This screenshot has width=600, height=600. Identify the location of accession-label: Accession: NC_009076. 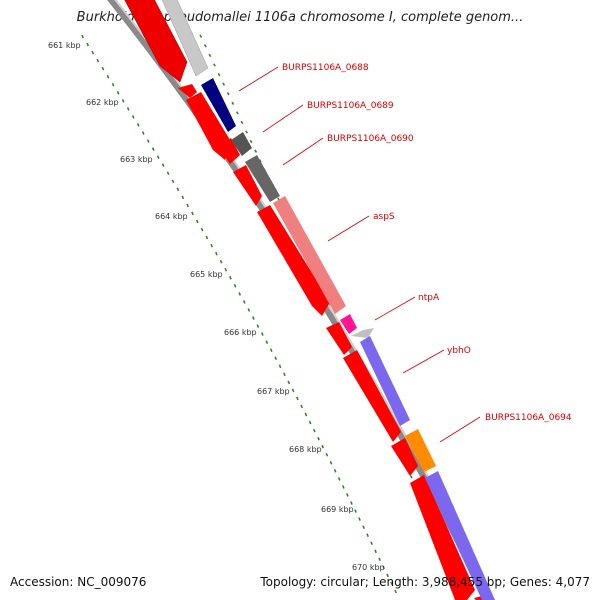
(78, 582).